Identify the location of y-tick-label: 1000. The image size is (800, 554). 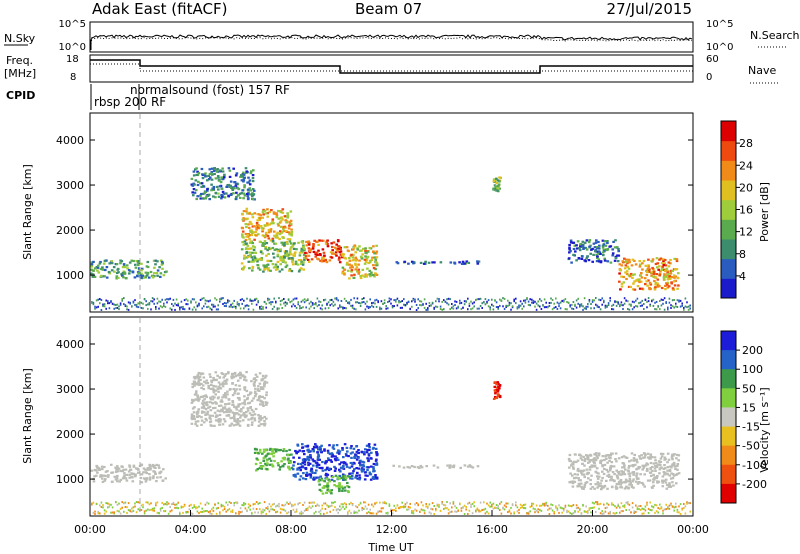
(70, 479).